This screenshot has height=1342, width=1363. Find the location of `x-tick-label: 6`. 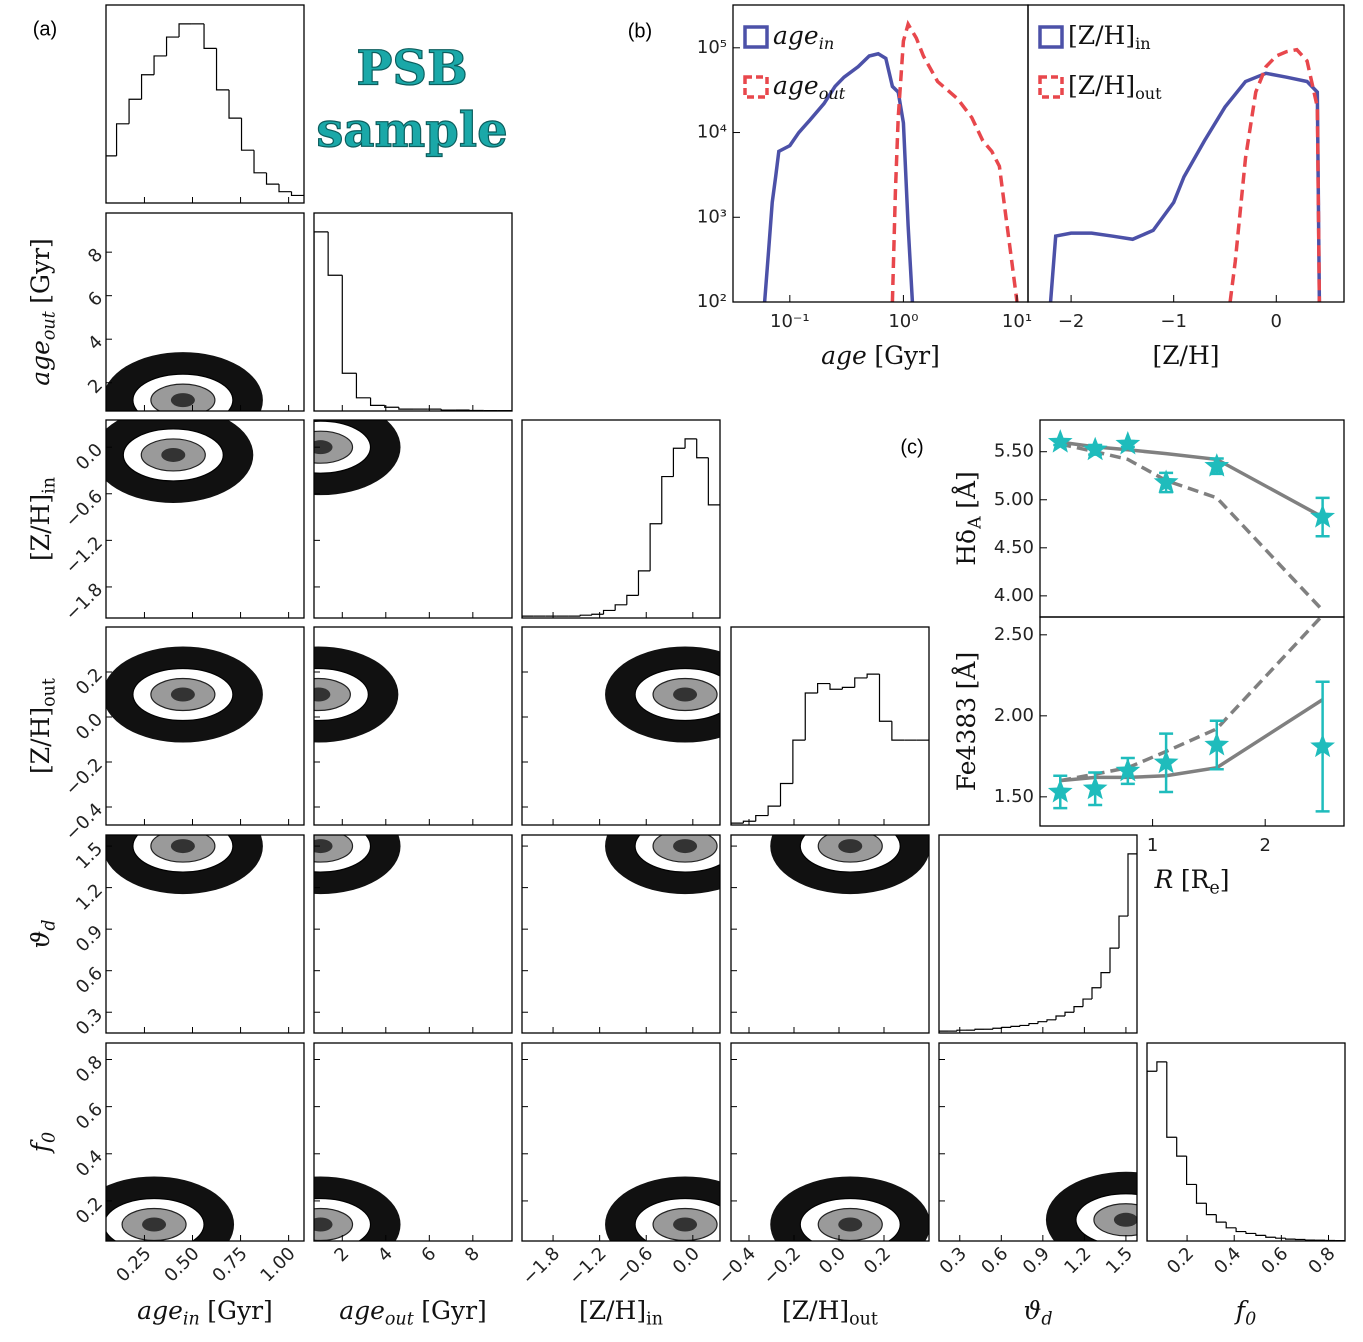

x-tick-label: 6 is located at coordinates (428, 1254).